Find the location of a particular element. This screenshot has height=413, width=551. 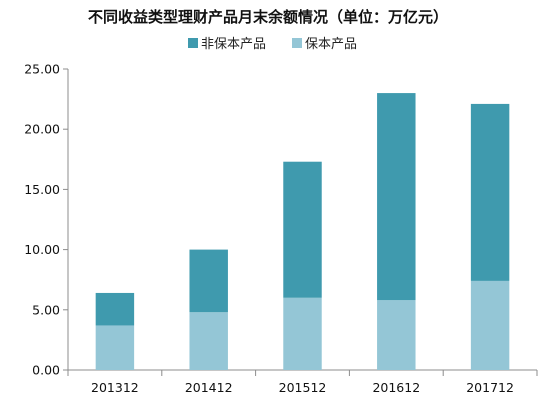

y-axis: 0.00 5.00 10.00 15.00 20.00 25.00 is located at coordinates (46, 220).